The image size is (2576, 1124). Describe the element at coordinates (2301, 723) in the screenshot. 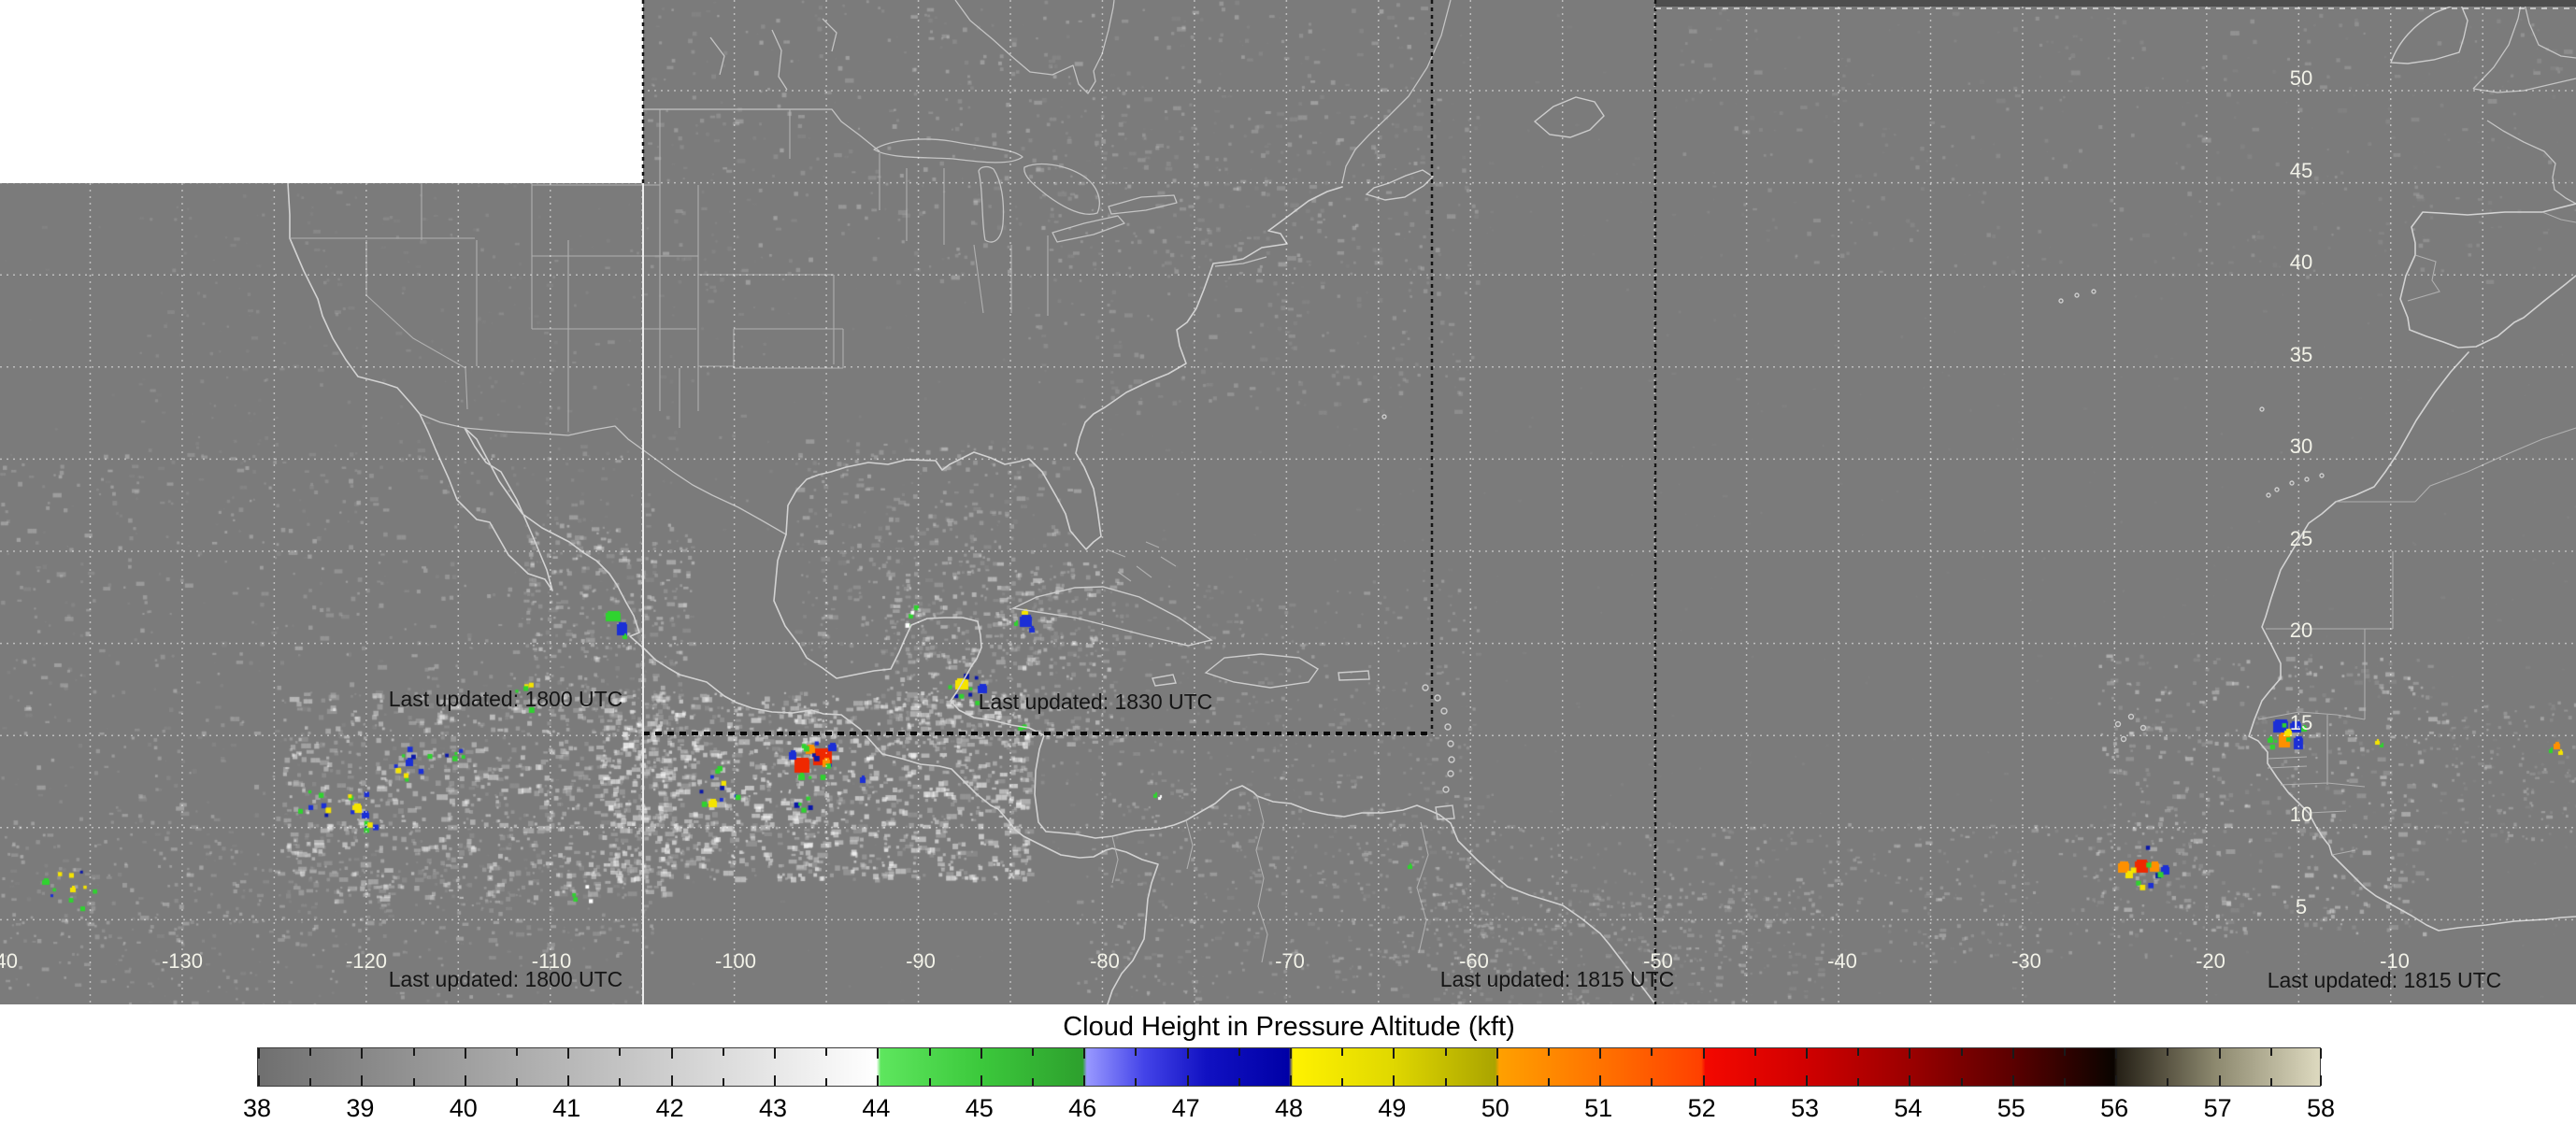

I see `latitude-label: 15` at that location.